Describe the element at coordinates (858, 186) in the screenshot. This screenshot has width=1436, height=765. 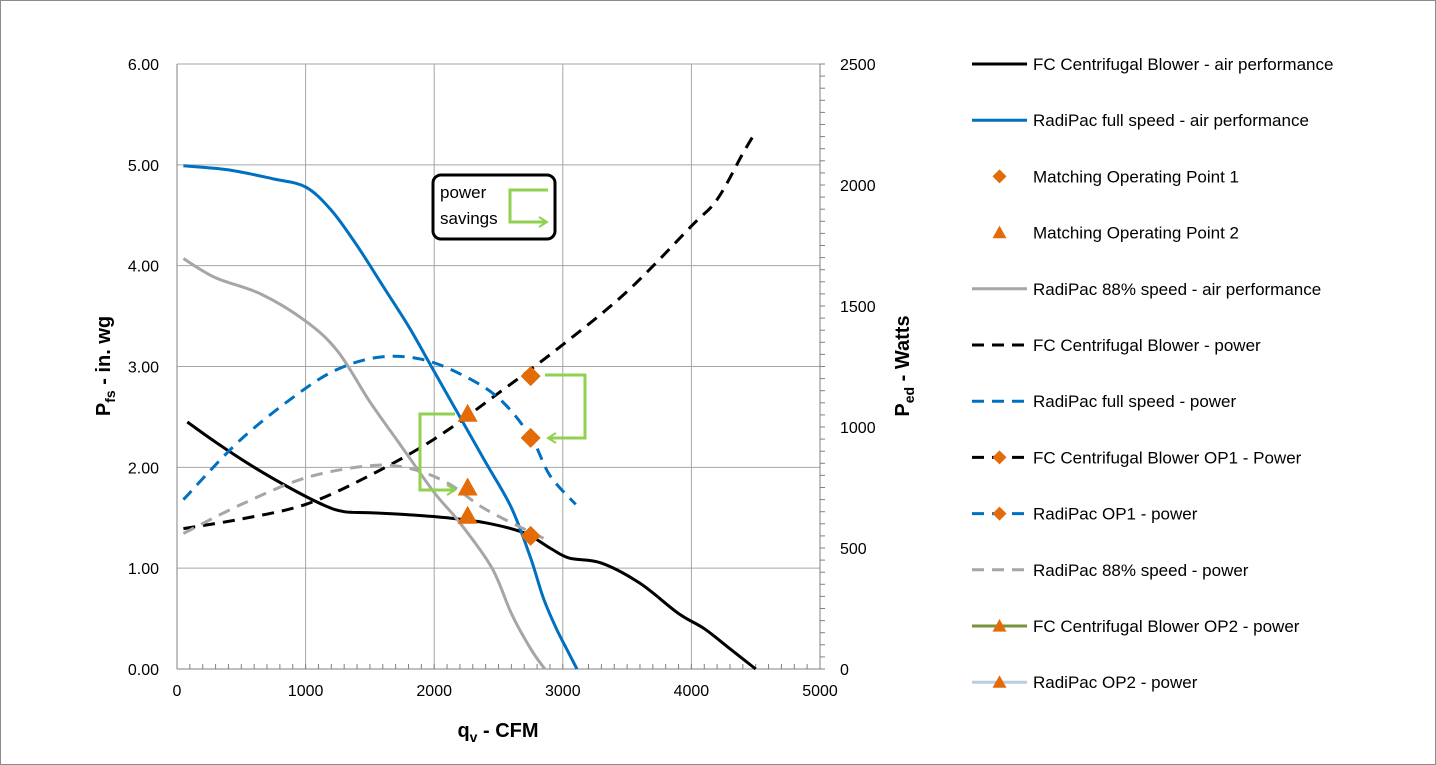
I see `y-right-tick-label: 2000` at that location.